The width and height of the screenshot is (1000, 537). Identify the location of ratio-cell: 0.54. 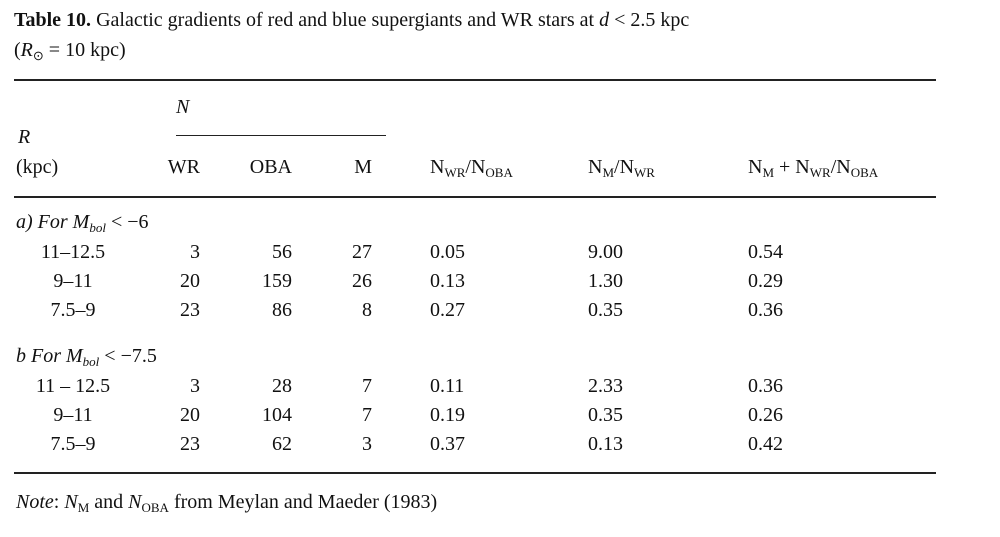
(765, 252).